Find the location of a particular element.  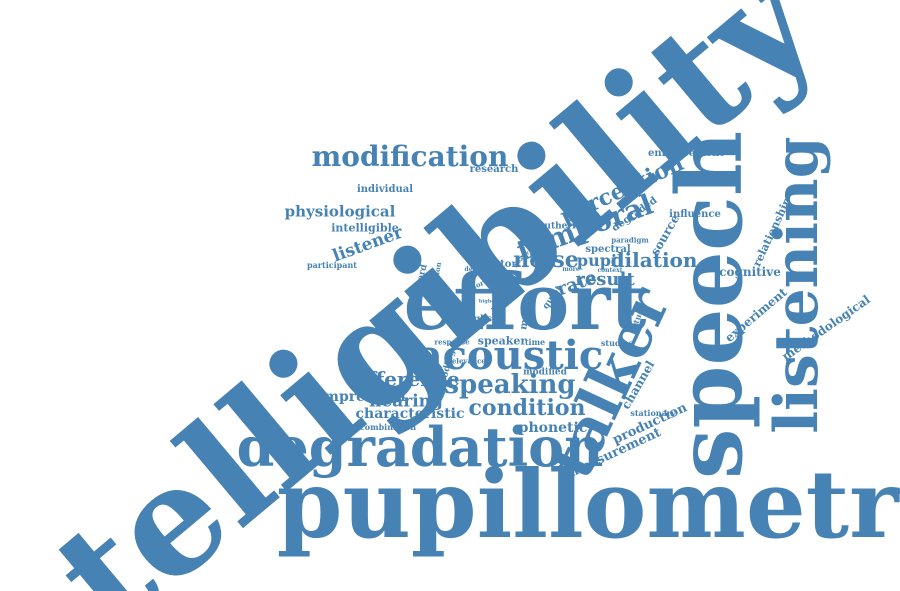

word-condition: condition is located at coordinates (527, 408).